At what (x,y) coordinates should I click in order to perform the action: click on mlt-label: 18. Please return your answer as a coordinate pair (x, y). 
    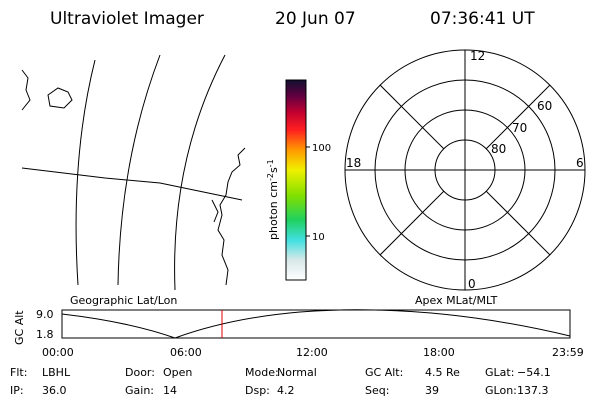
    Looking at the image, I should click on (353, 163).